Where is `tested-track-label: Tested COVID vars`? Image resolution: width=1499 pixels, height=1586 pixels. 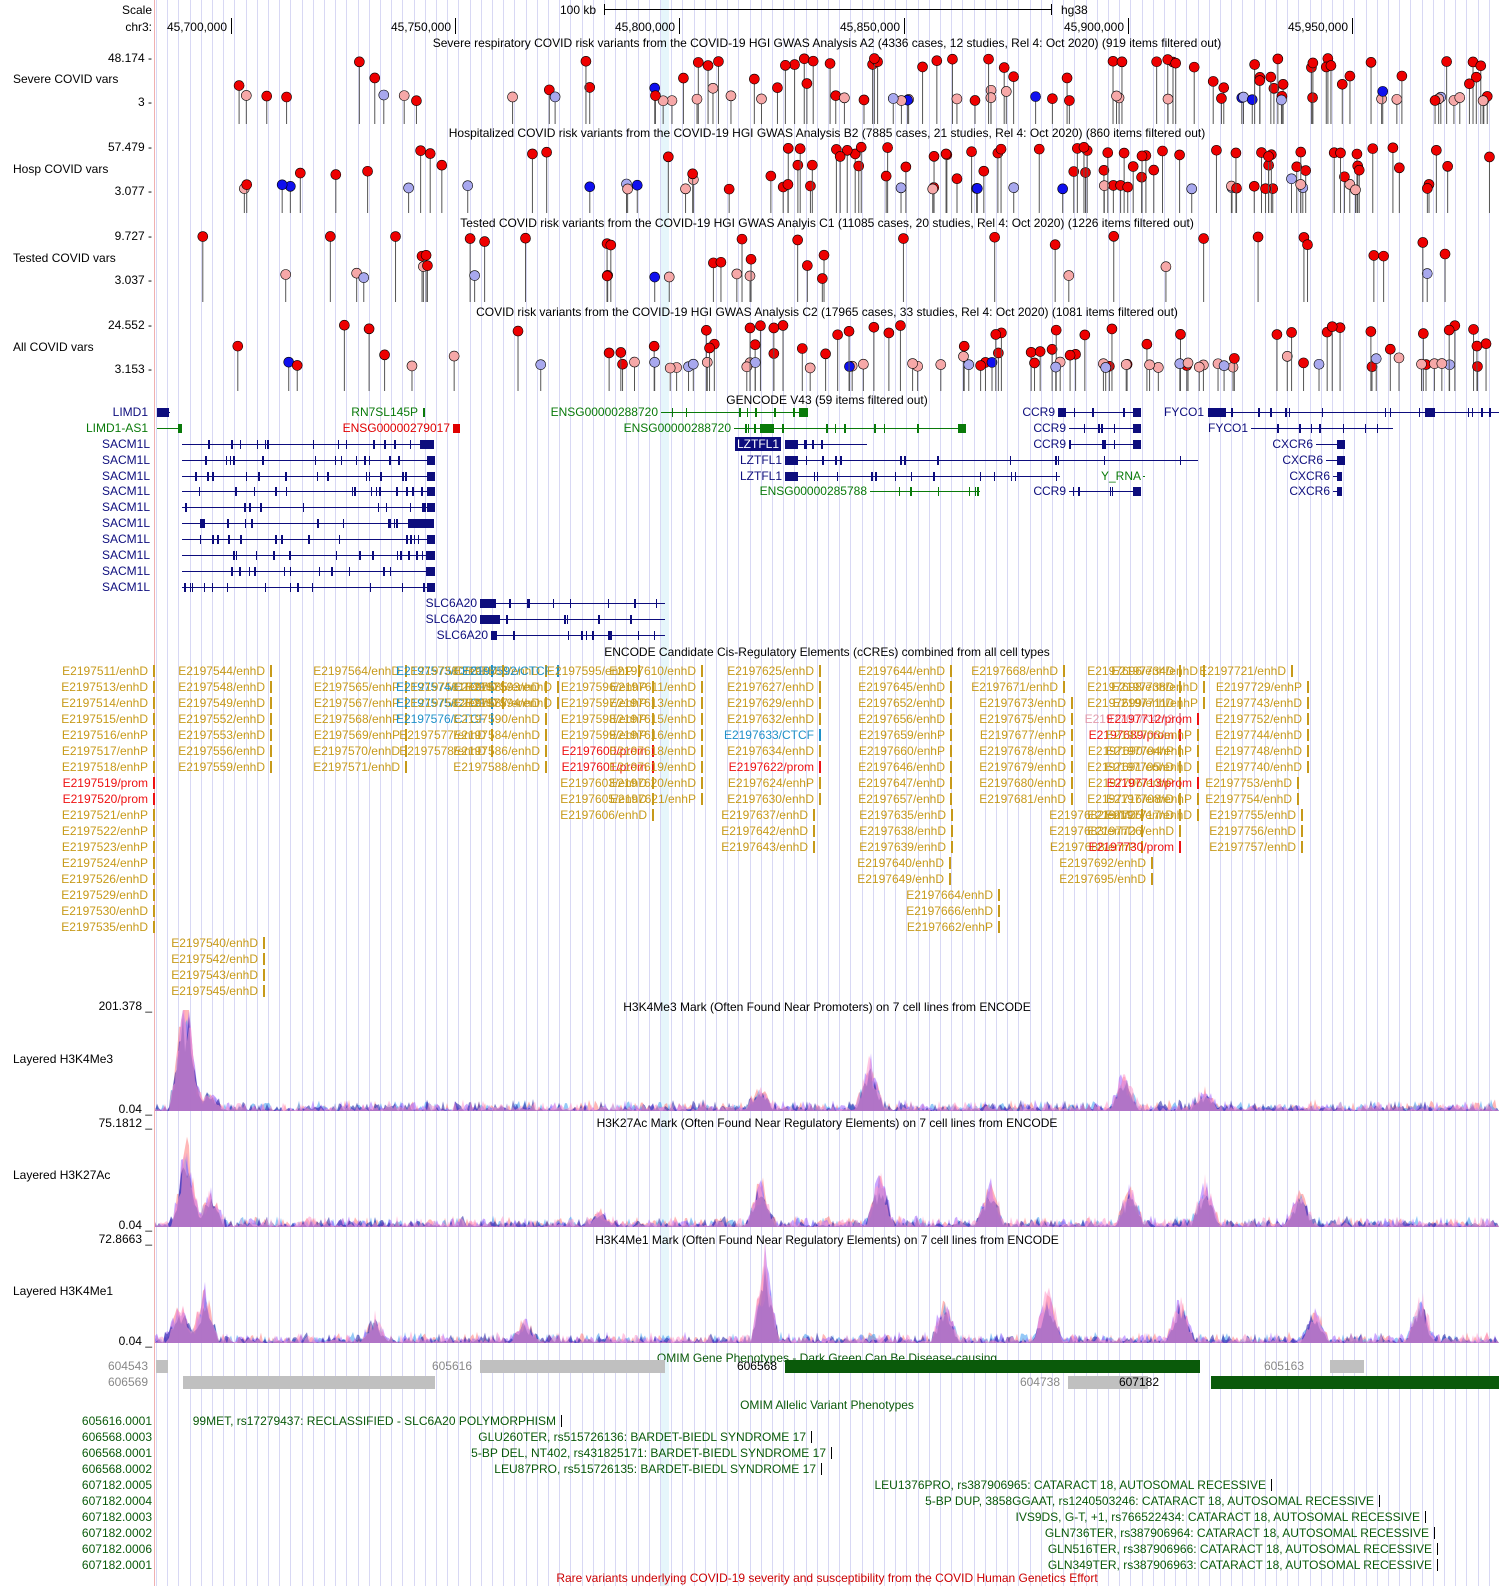 tested-track-label: Tested COVID vars is located at coordinates (64, 258).